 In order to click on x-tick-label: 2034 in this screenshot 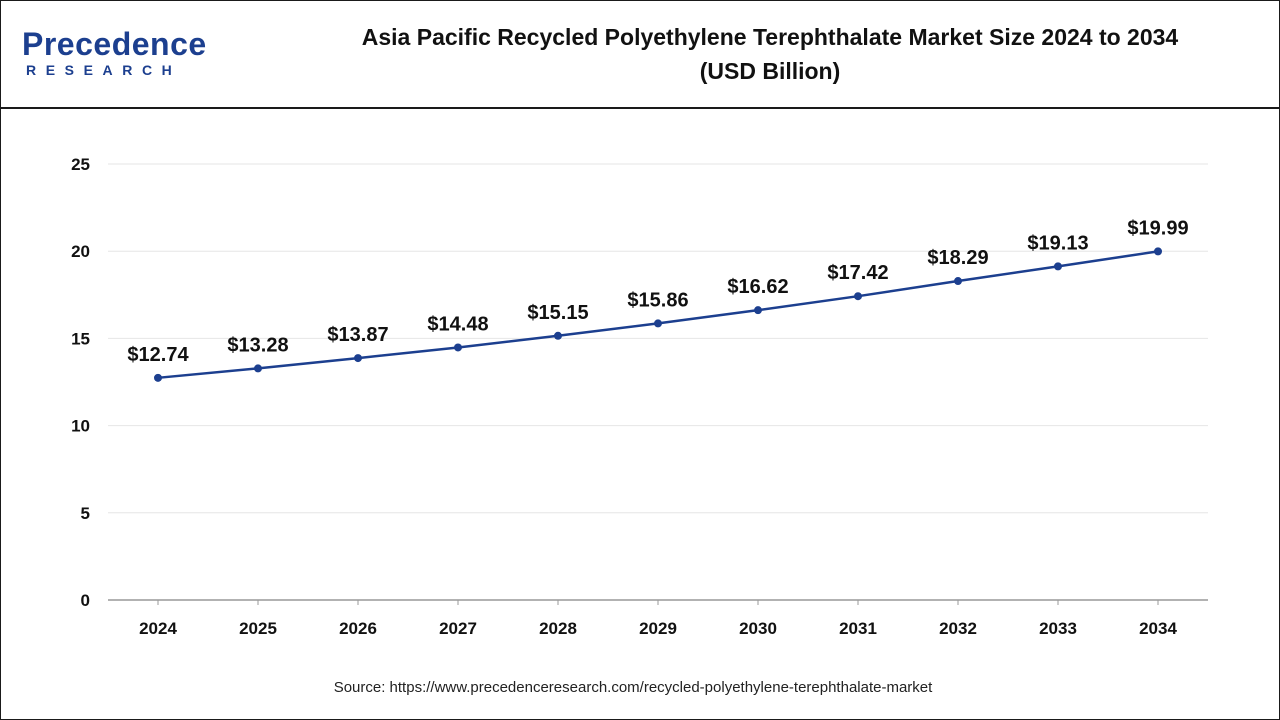, I will do `click(1158, 628)`.